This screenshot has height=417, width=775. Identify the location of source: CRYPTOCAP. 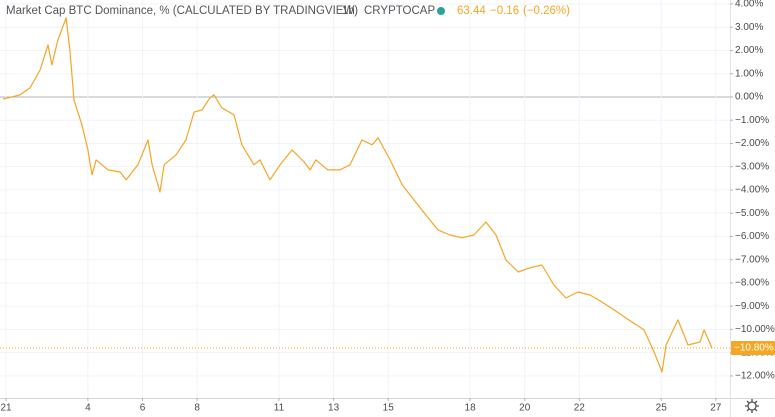
(399, 11).